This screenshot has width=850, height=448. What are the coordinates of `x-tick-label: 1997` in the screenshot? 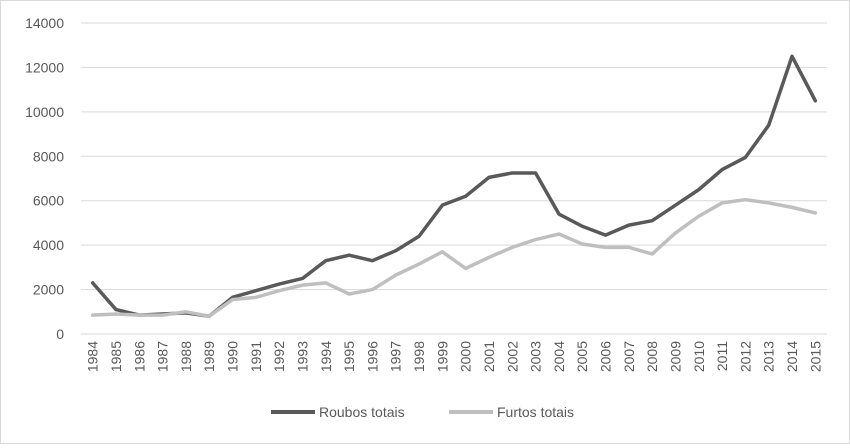 It's located at (396, 356).